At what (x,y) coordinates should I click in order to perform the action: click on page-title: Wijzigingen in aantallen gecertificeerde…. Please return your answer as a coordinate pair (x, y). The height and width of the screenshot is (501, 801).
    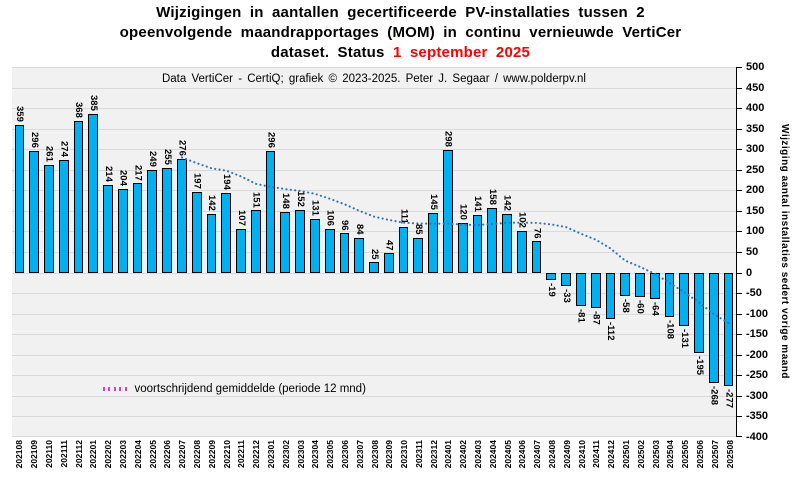
    Looking at the image, I should click on (400, 33).